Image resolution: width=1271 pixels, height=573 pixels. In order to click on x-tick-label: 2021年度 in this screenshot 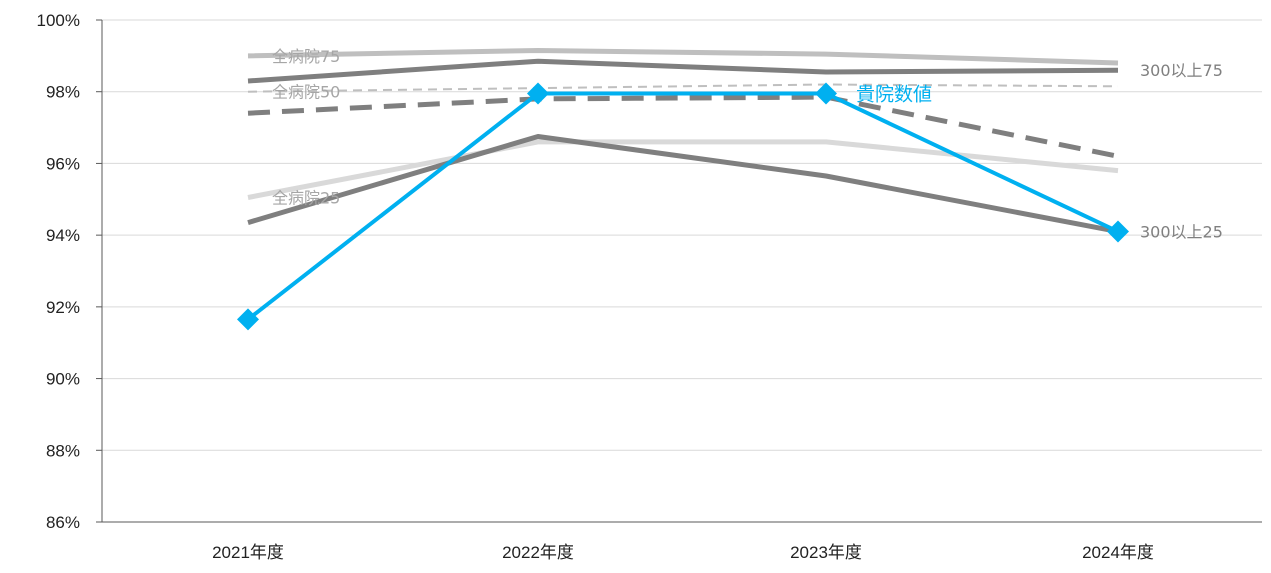, I will do `click(248, 552)`.